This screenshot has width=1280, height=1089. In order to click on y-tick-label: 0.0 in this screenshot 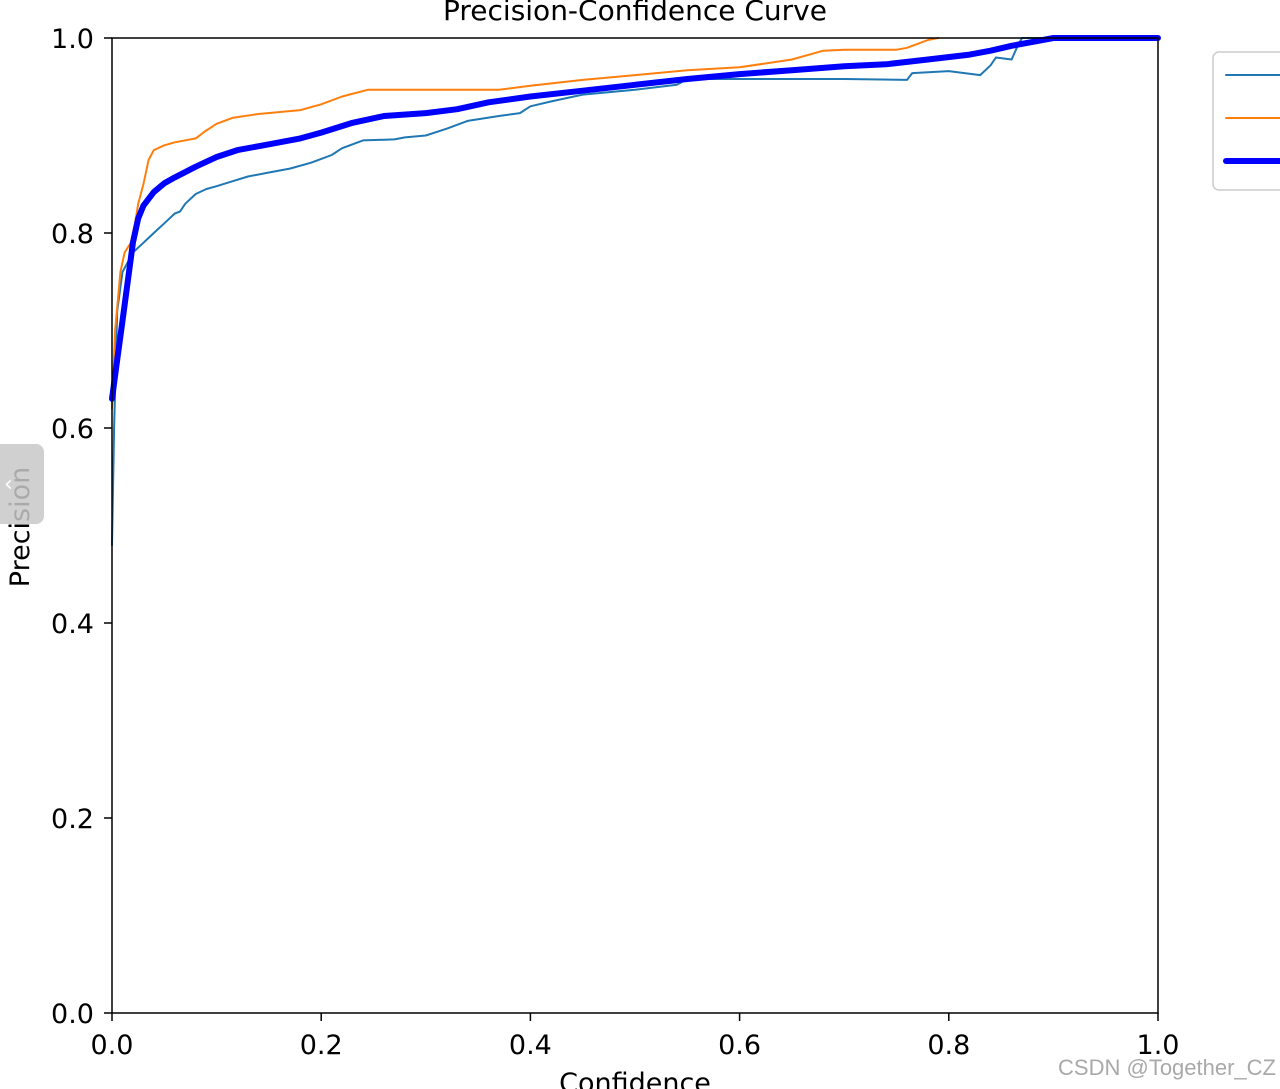, I will do `click(72, 1014)`.